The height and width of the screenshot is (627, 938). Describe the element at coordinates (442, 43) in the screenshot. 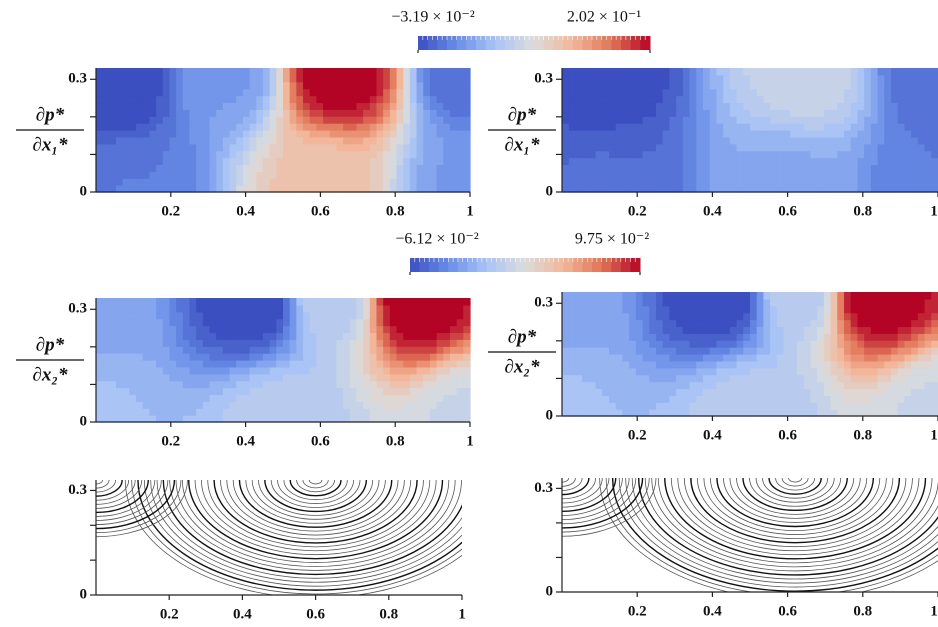

I see `colorbar-band` at that location.